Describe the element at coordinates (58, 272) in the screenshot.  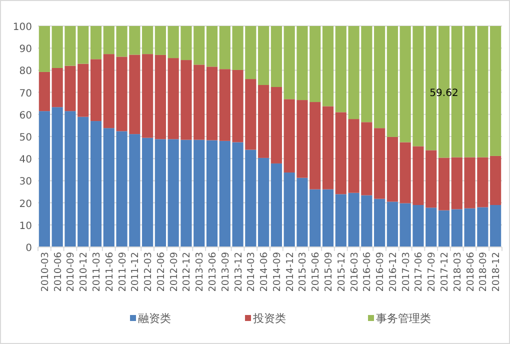
I see `x-tick-label: 2010-06` at that location.